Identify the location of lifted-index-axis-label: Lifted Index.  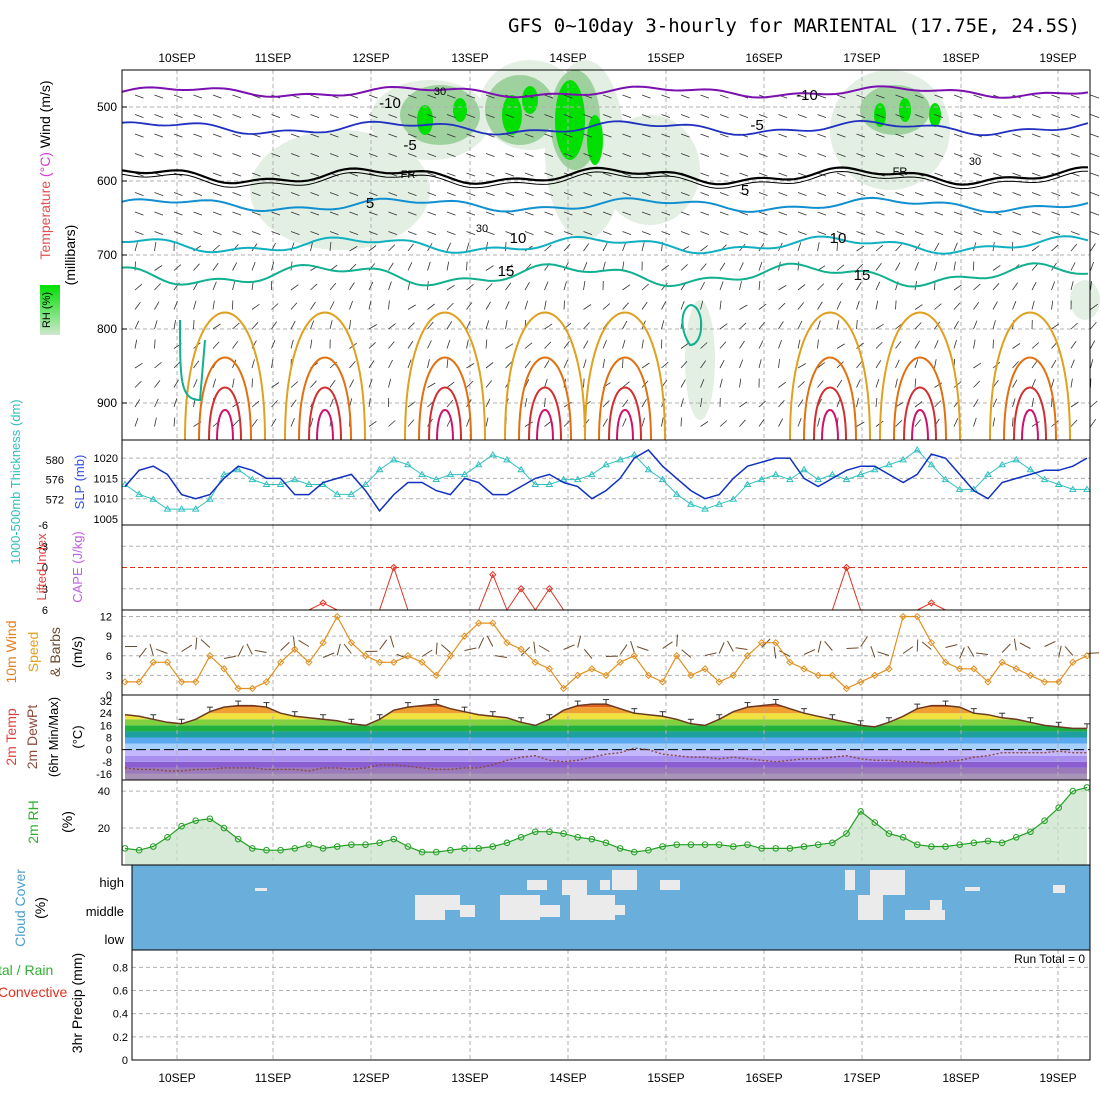
(41, 567).